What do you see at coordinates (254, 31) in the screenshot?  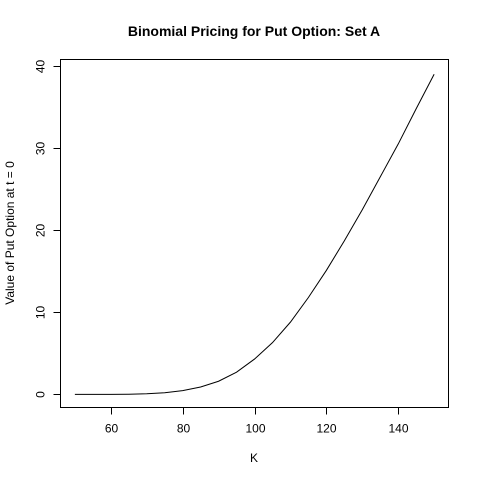 I see `chart-title: Binomial Pricing for Put Option: Set A` at bounding box center [254, 31].